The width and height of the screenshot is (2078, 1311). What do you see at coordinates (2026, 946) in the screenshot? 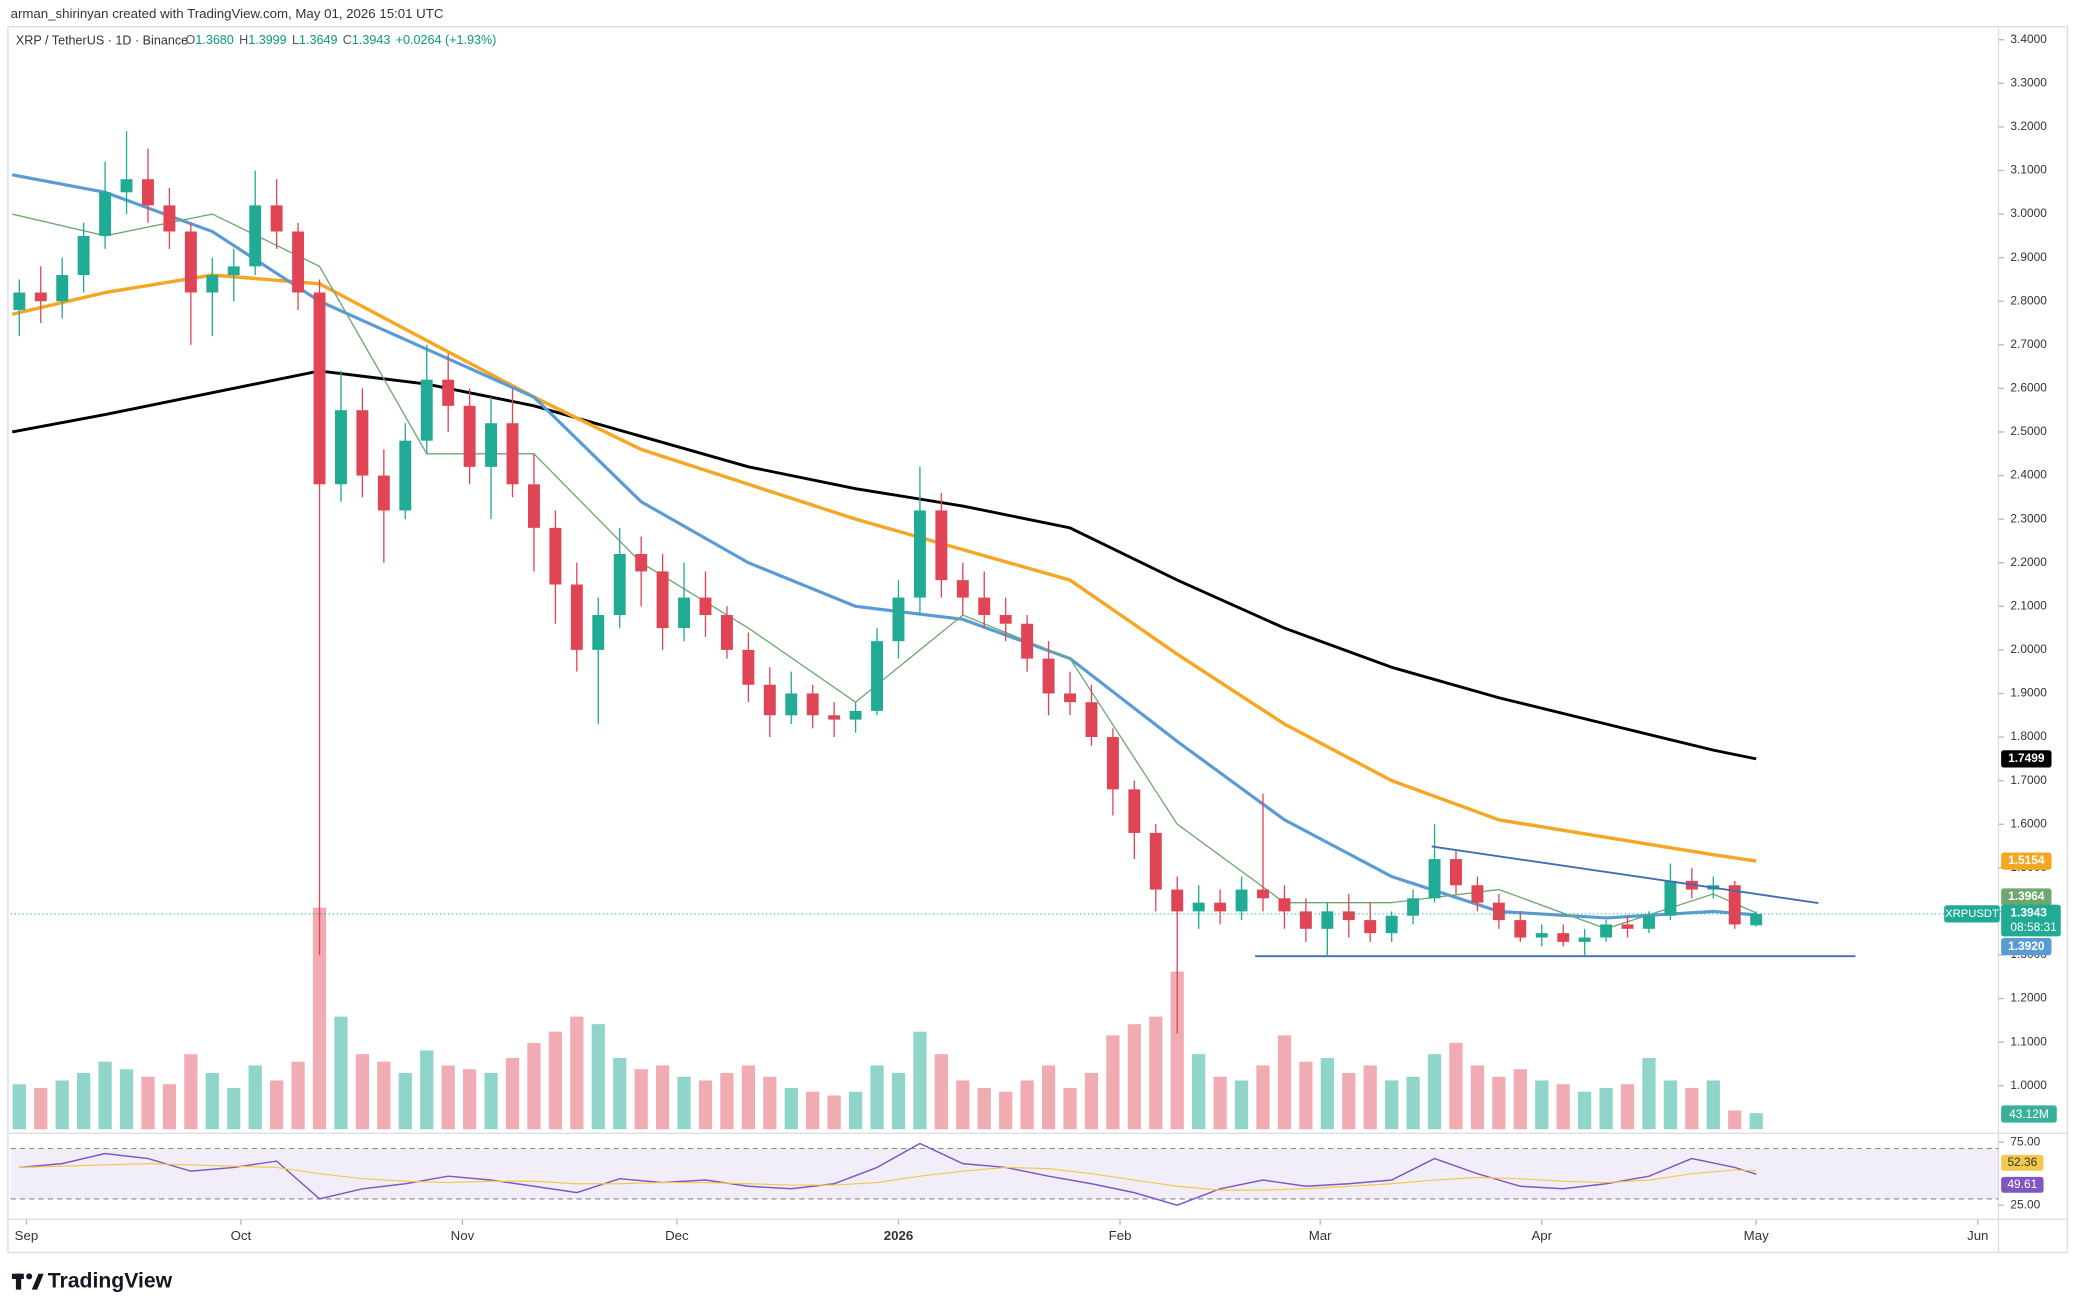
I see `ma-label: 1.3920` at bounding box center [2026, 946].